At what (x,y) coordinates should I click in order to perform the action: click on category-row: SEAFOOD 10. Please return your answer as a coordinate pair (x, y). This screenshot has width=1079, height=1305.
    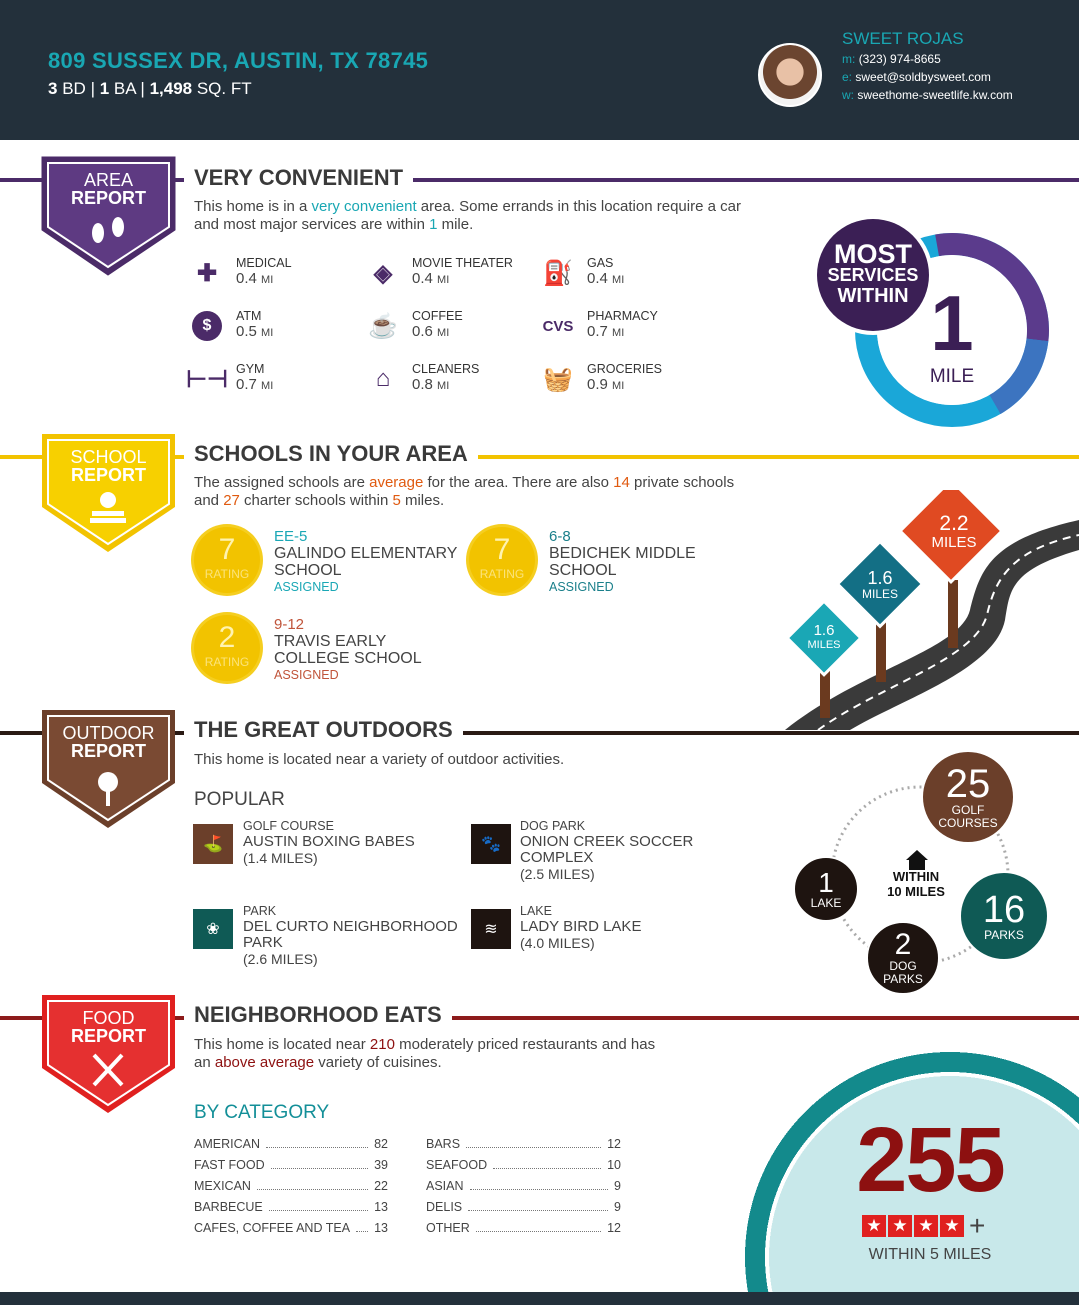
    Looking at the image, I should click on (523, 1165).